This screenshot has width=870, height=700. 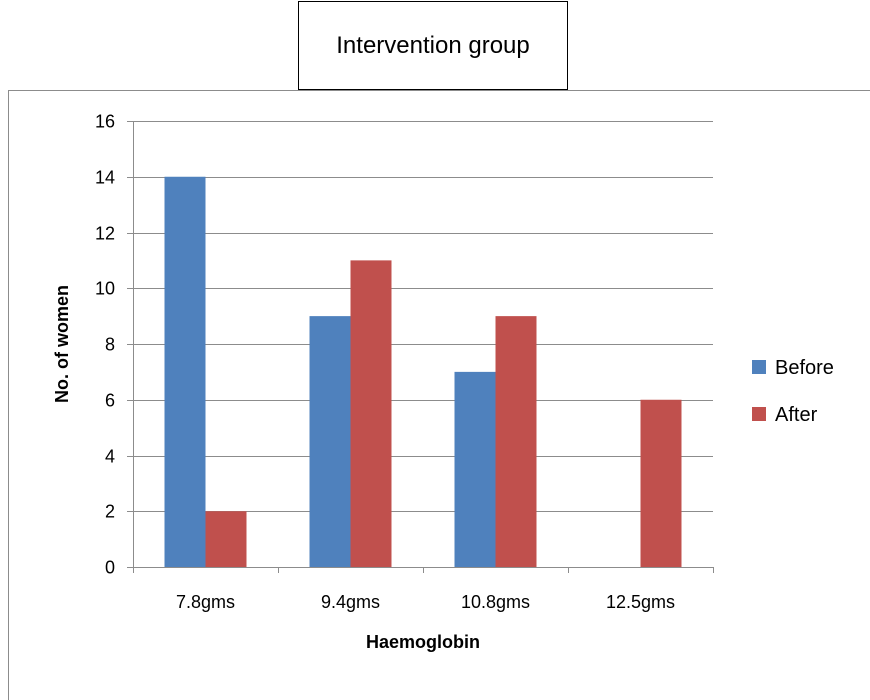 What do you see at coordinates (495, 602) in the screenshot?
I see `x-tick-label: 10.8gms` at bounding box center [495, 602].